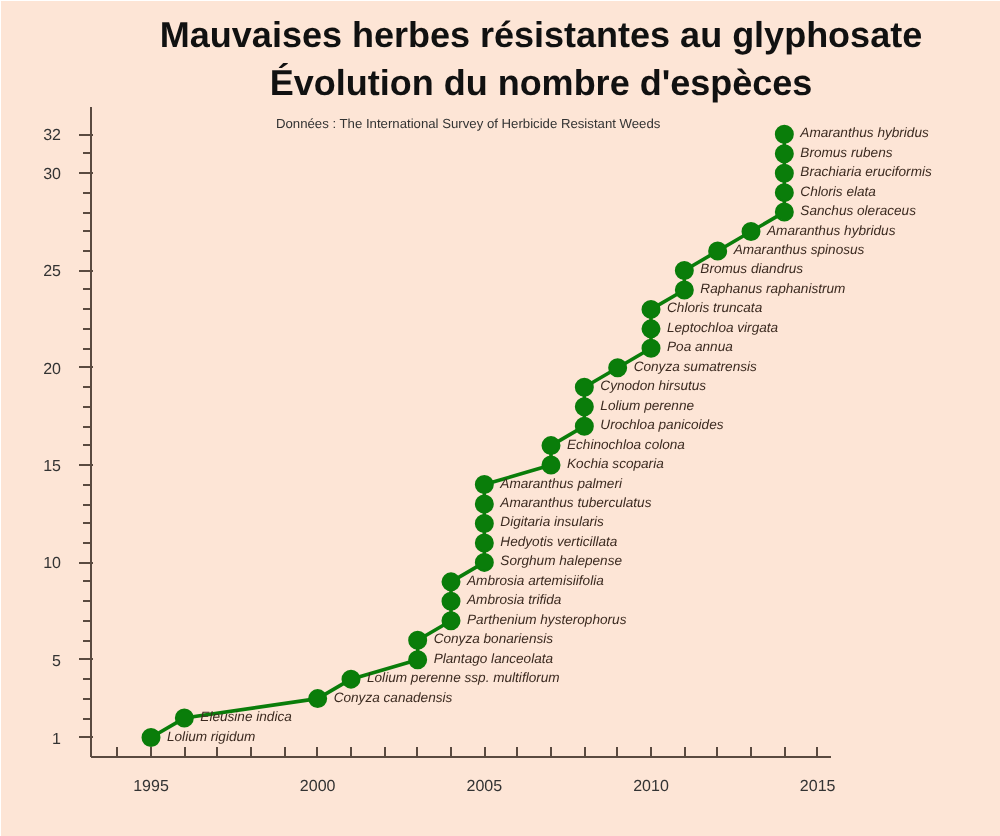  Describe the element at coordinates (151, 786) in the screenshot. I see `x-tick-label: 1995` at that location.